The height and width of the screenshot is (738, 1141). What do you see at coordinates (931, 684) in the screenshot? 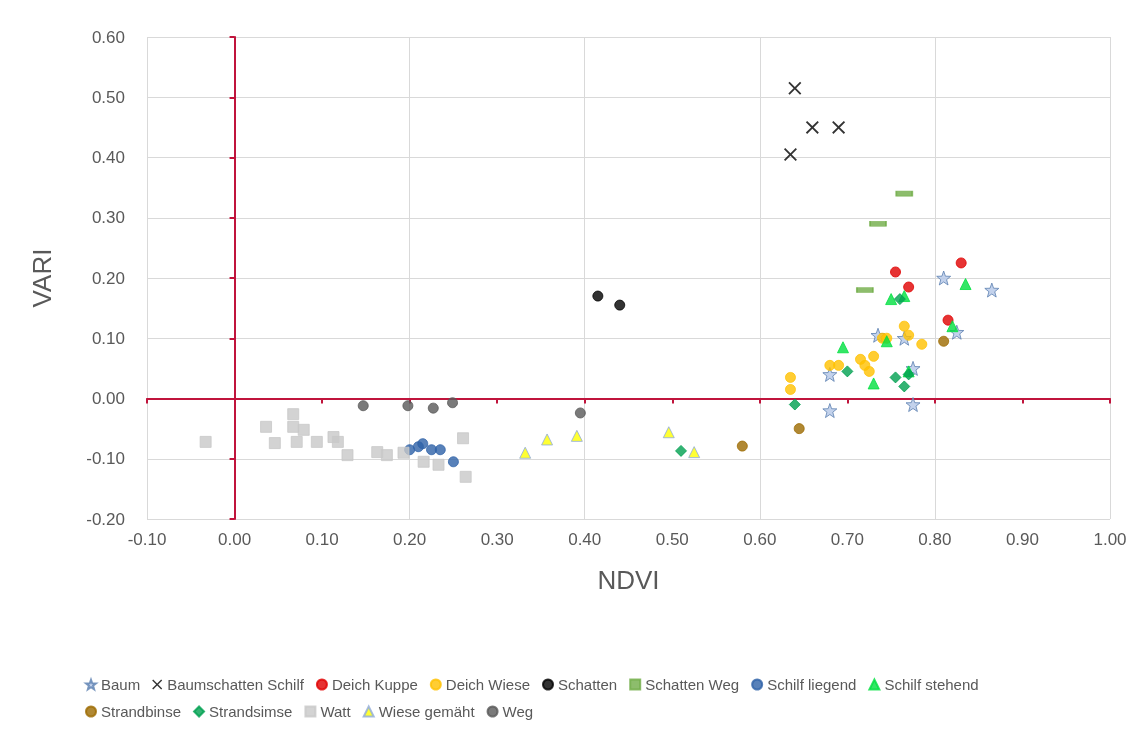
I see `legend-label: Schilf stehend` at bounding box center [931, 684].